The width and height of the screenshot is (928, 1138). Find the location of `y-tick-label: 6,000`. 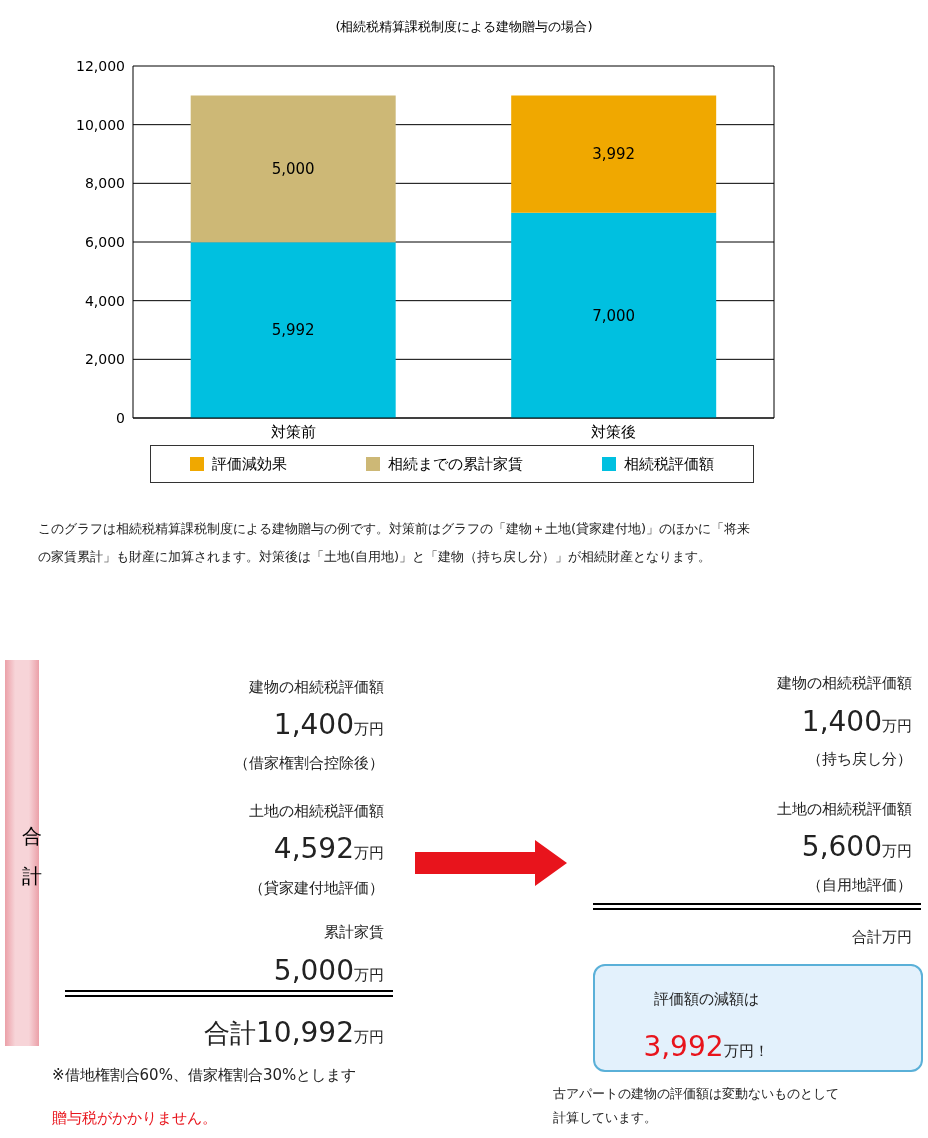

y-tick-label: 6,000 is located at coordinates (104, 241).